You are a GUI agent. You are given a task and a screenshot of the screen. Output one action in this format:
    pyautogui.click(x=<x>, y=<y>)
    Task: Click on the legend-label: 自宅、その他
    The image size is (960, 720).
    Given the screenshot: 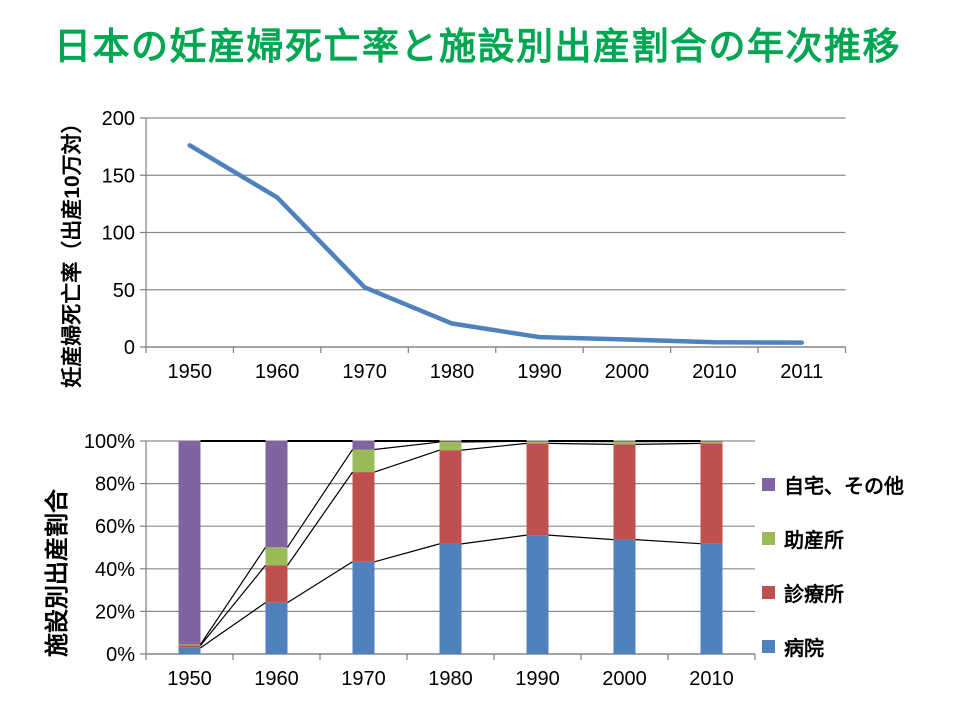 What is the action you would take?
    pyautogui.click(x=844, y=486)
    